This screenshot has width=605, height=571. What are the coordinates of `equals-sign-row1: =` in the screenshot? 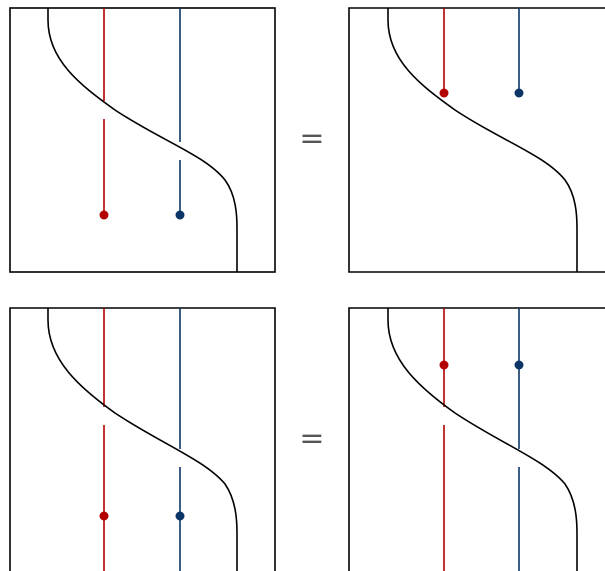 It's located at (311, 138).